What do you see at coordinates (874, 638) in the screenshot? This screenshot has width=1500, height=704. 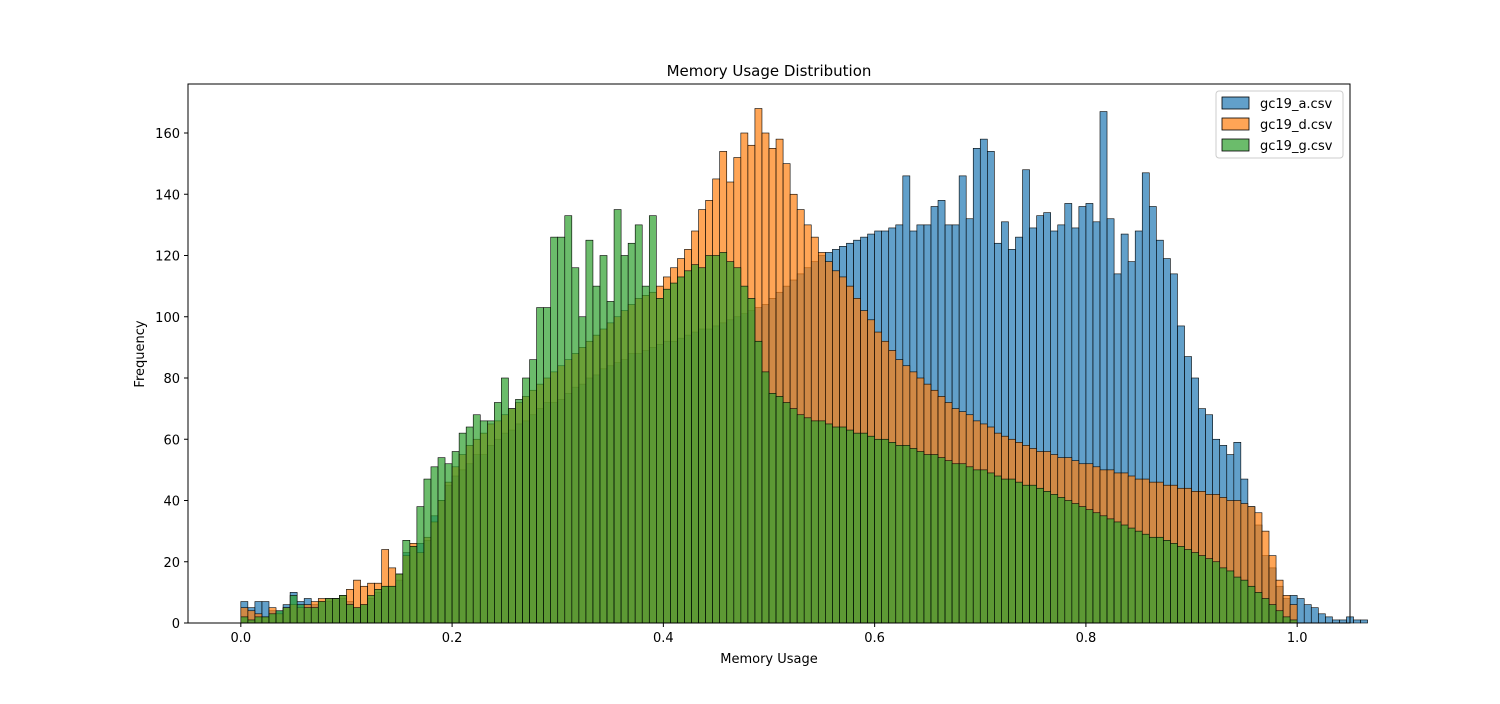 I see `x-tick-label: 0.6` at bounding box center [874, 638].